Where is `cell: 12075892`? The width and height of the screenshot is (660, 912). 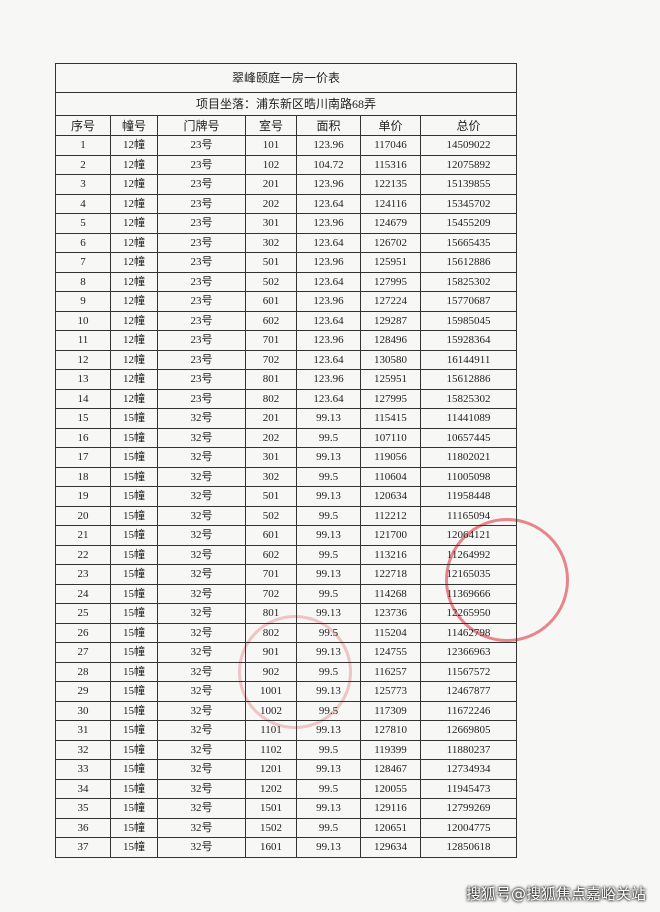 cell: 12075892 is located at coordinates (468, 164).